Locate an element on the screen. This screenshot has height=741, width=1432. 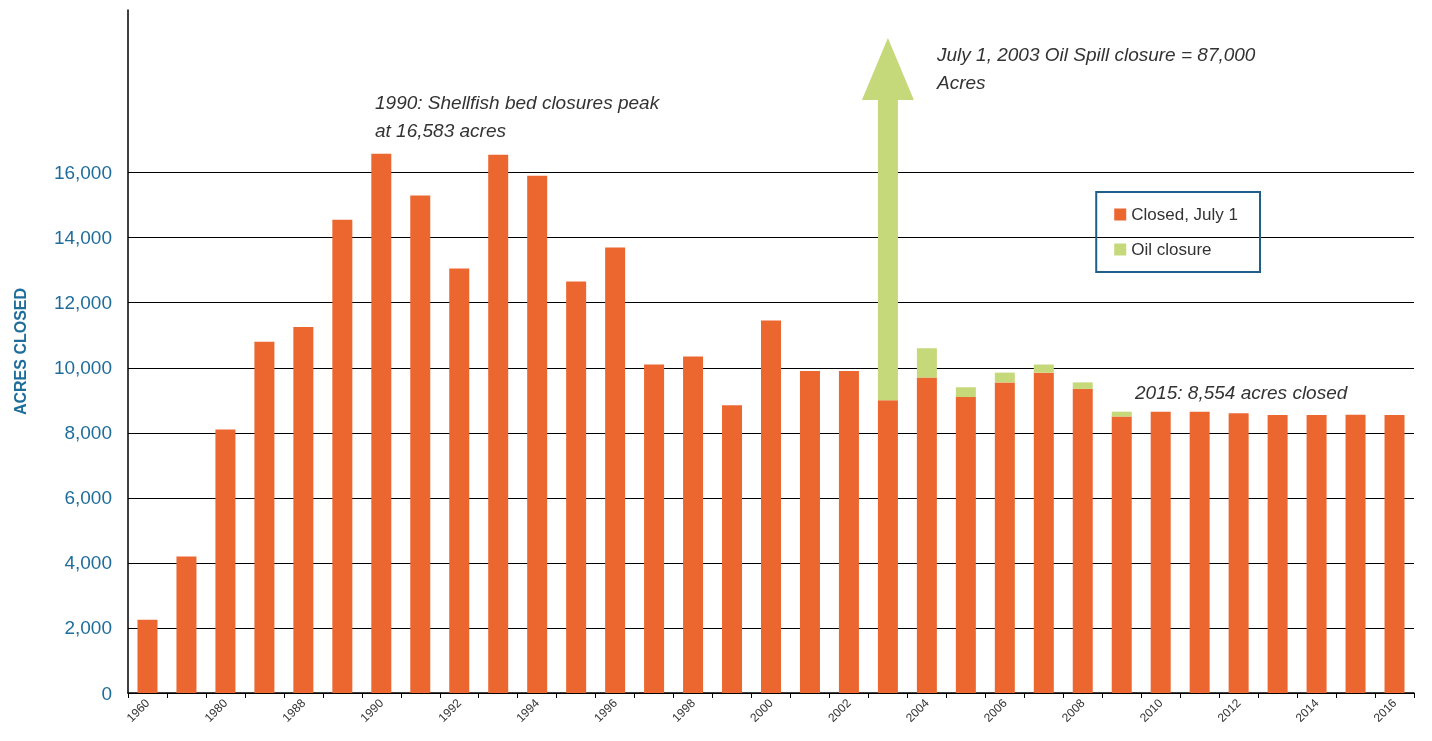
annotation: July 1, 2003 Oil Spill closure = 87,000 Acres is located at coordinates (1098, 68).